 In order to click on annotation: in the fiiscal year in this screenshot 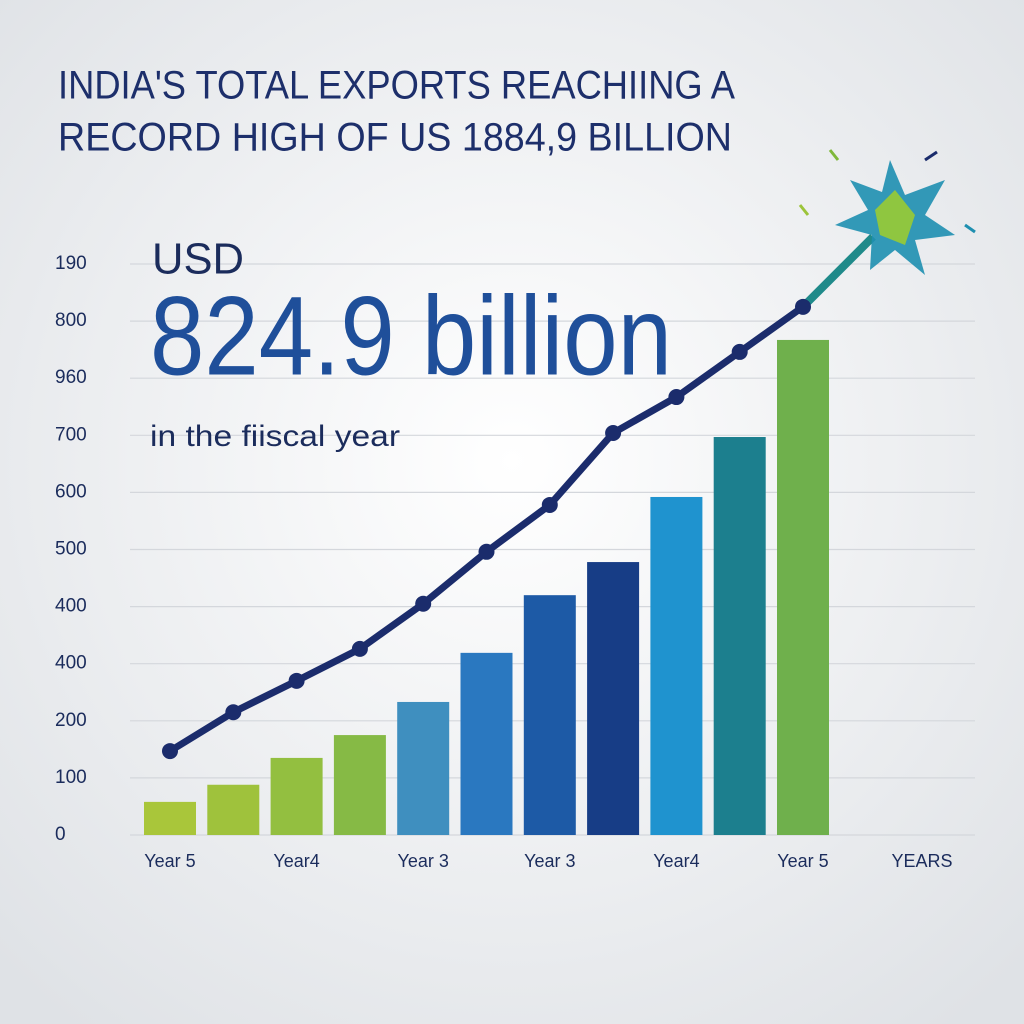, I will do `click(275, 436)`.